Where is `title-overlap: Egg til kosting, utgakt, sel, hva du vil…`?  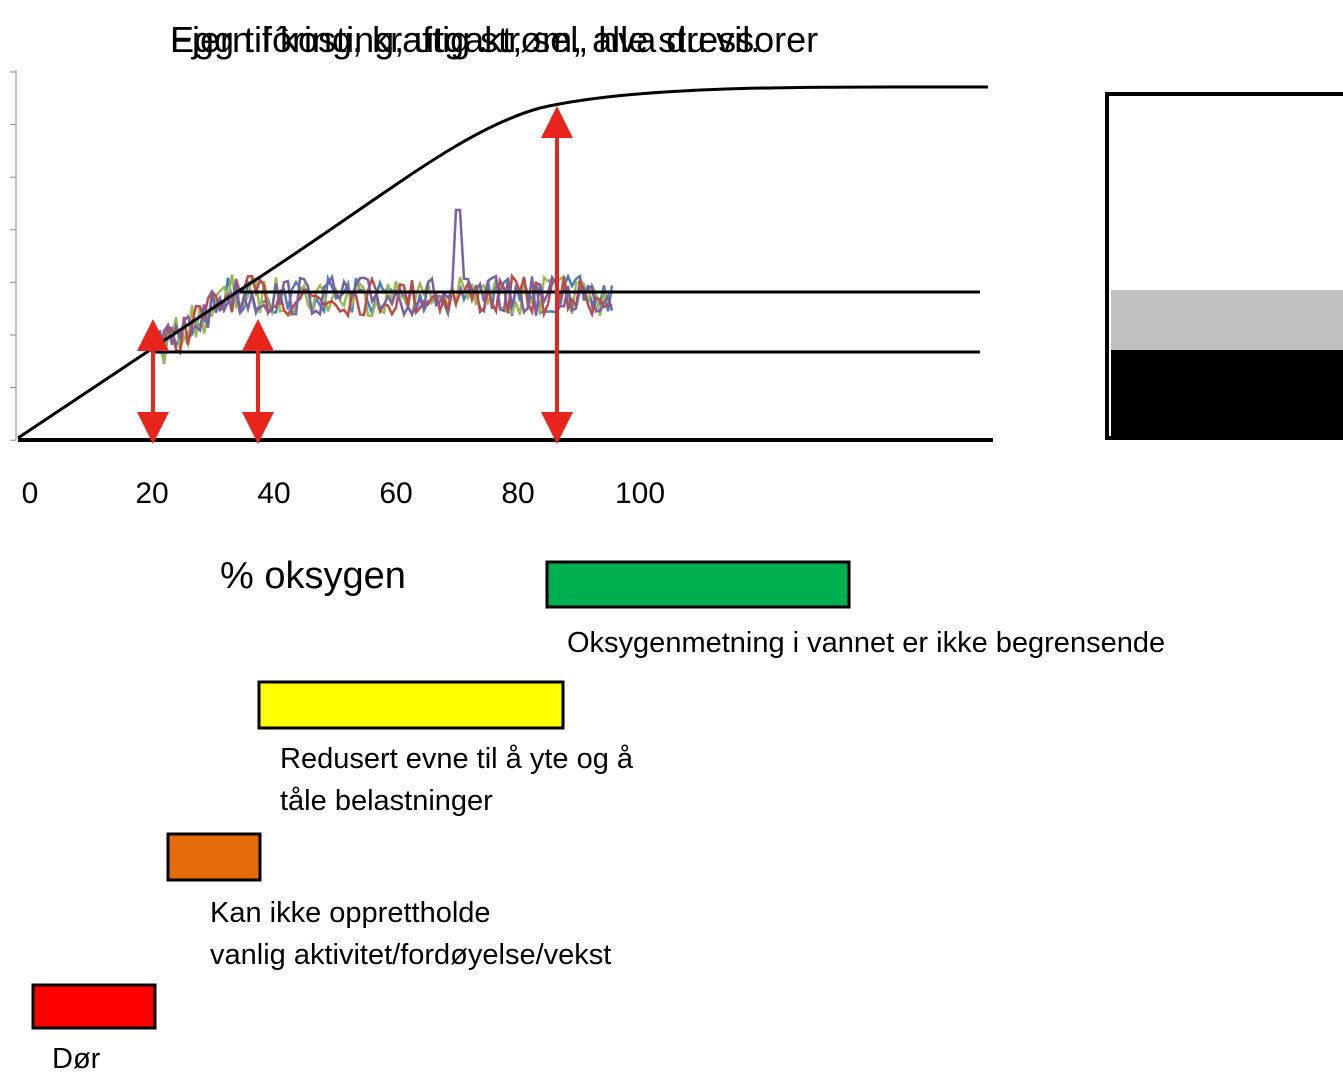
title-overlap: Egg til kosting, utgakt, sel, hva du vil… is located at coordinates (465, 39).